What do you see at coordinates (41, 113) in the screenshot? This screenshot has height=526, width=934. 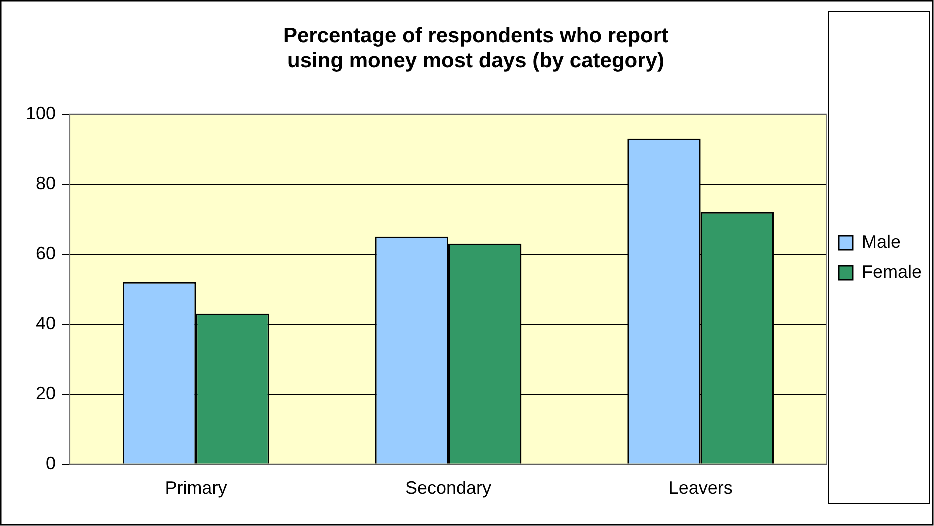 I see `y-tick-label: 100` at bounding box center [41, 113].